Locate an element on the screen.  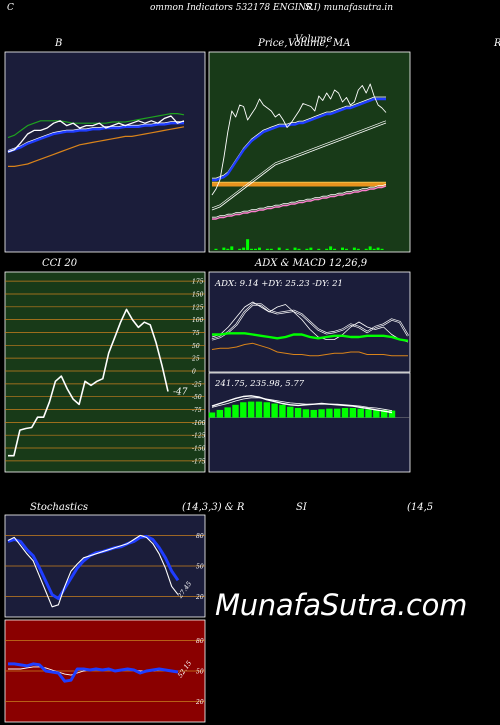
cci-title: CCI 20 is located at coordinates (60, 263).